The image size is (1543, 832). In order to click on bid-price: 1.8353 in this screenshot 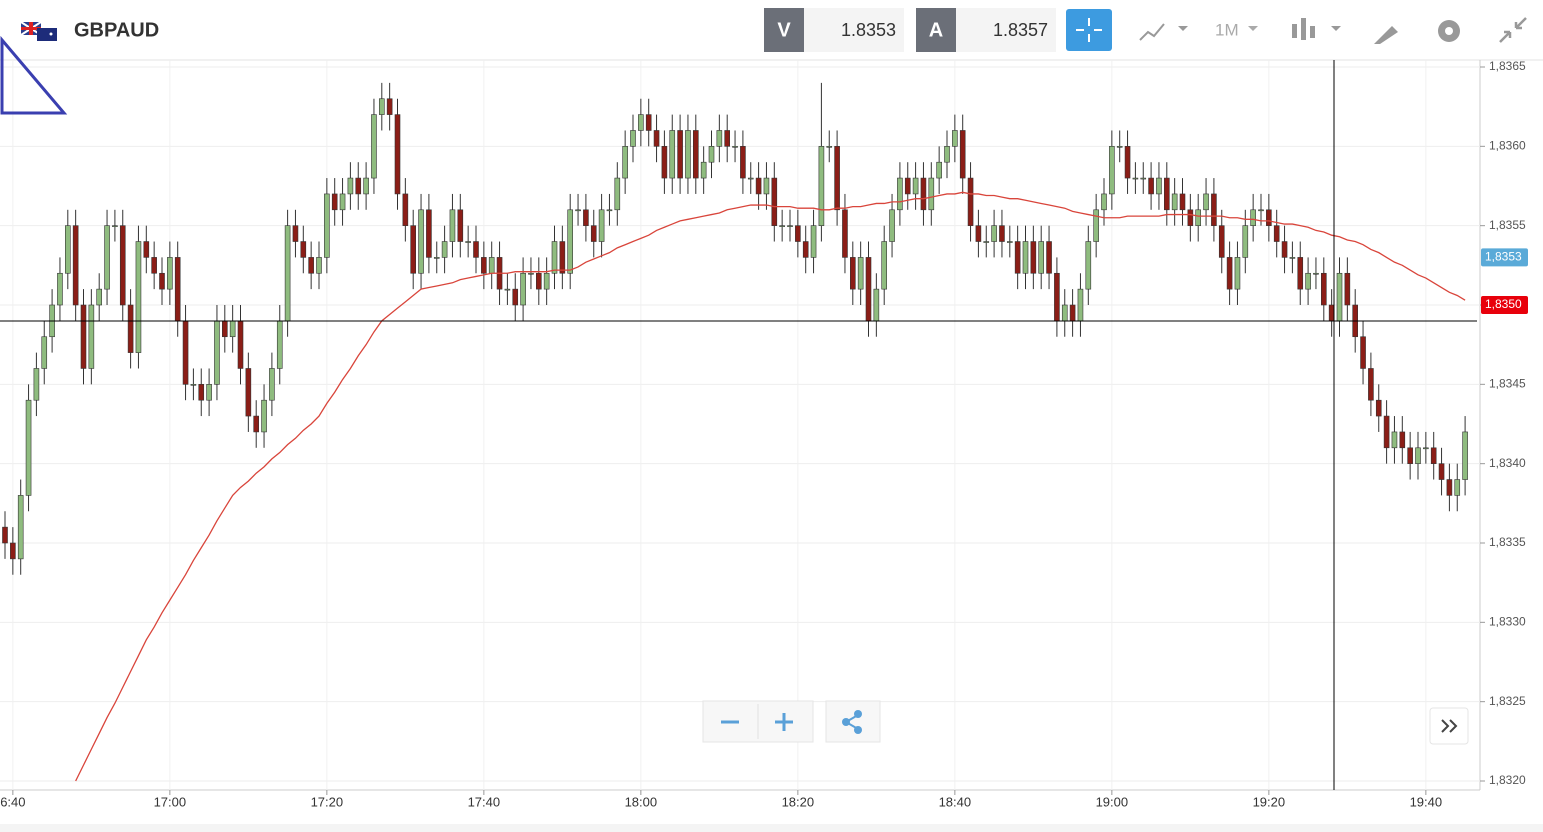, I will do `click(868, 30)`.